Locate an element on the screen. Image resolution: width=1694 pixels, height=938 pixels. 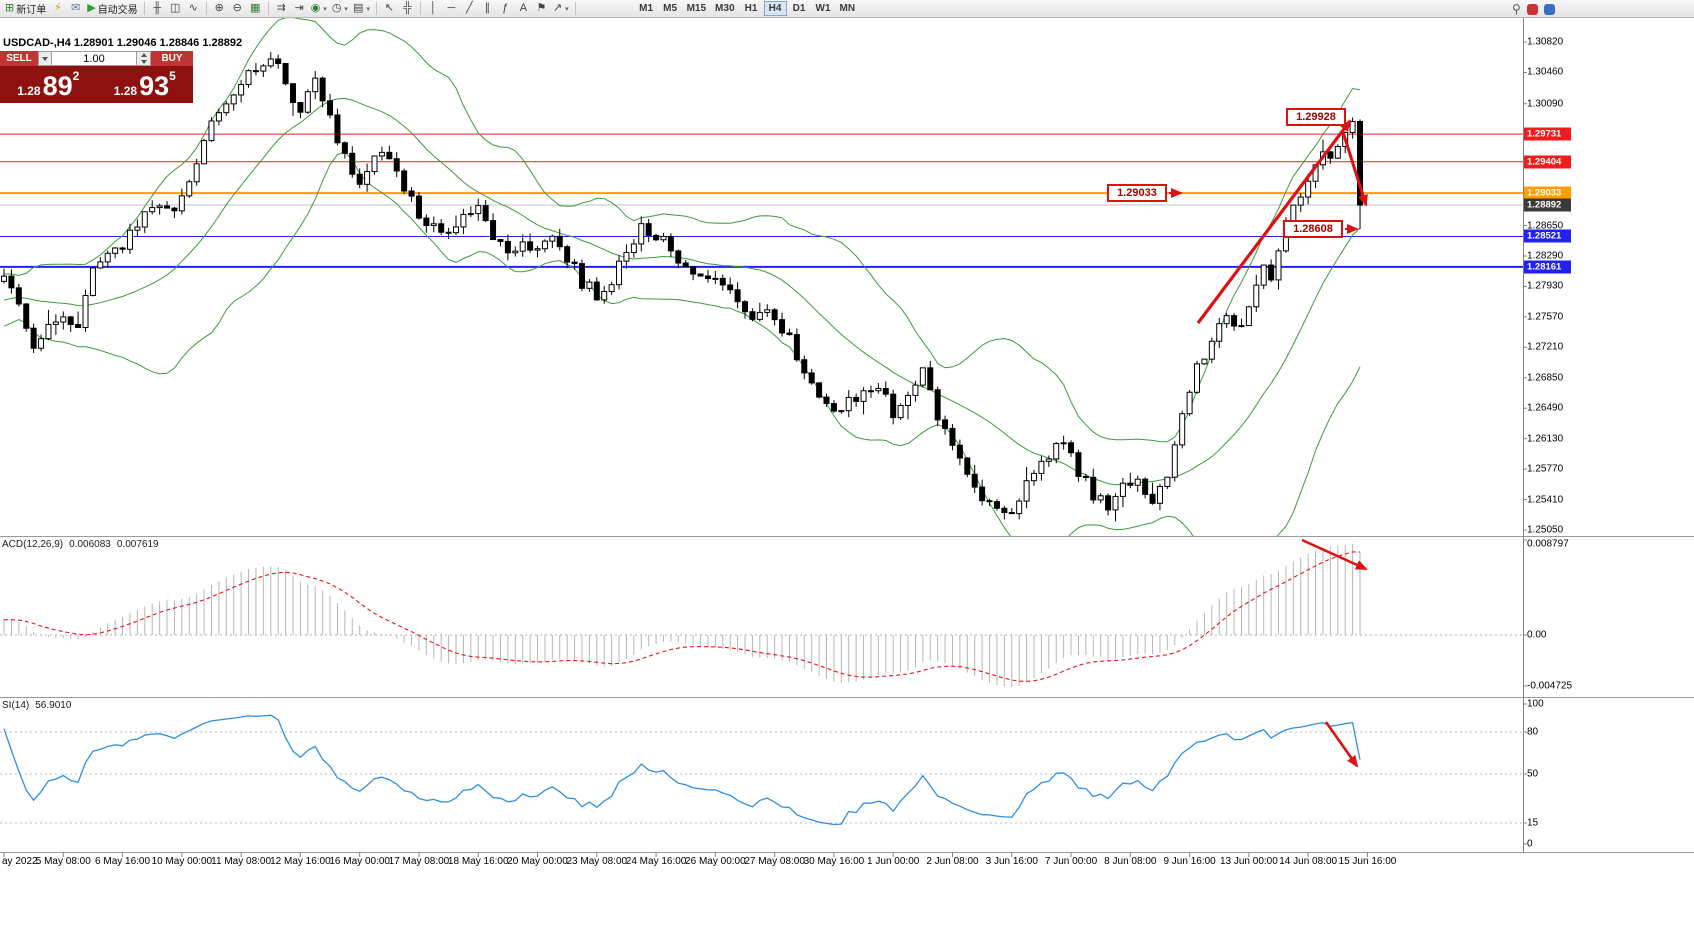
timeframe-mn-button: MN is located at coordinates (847, 8).